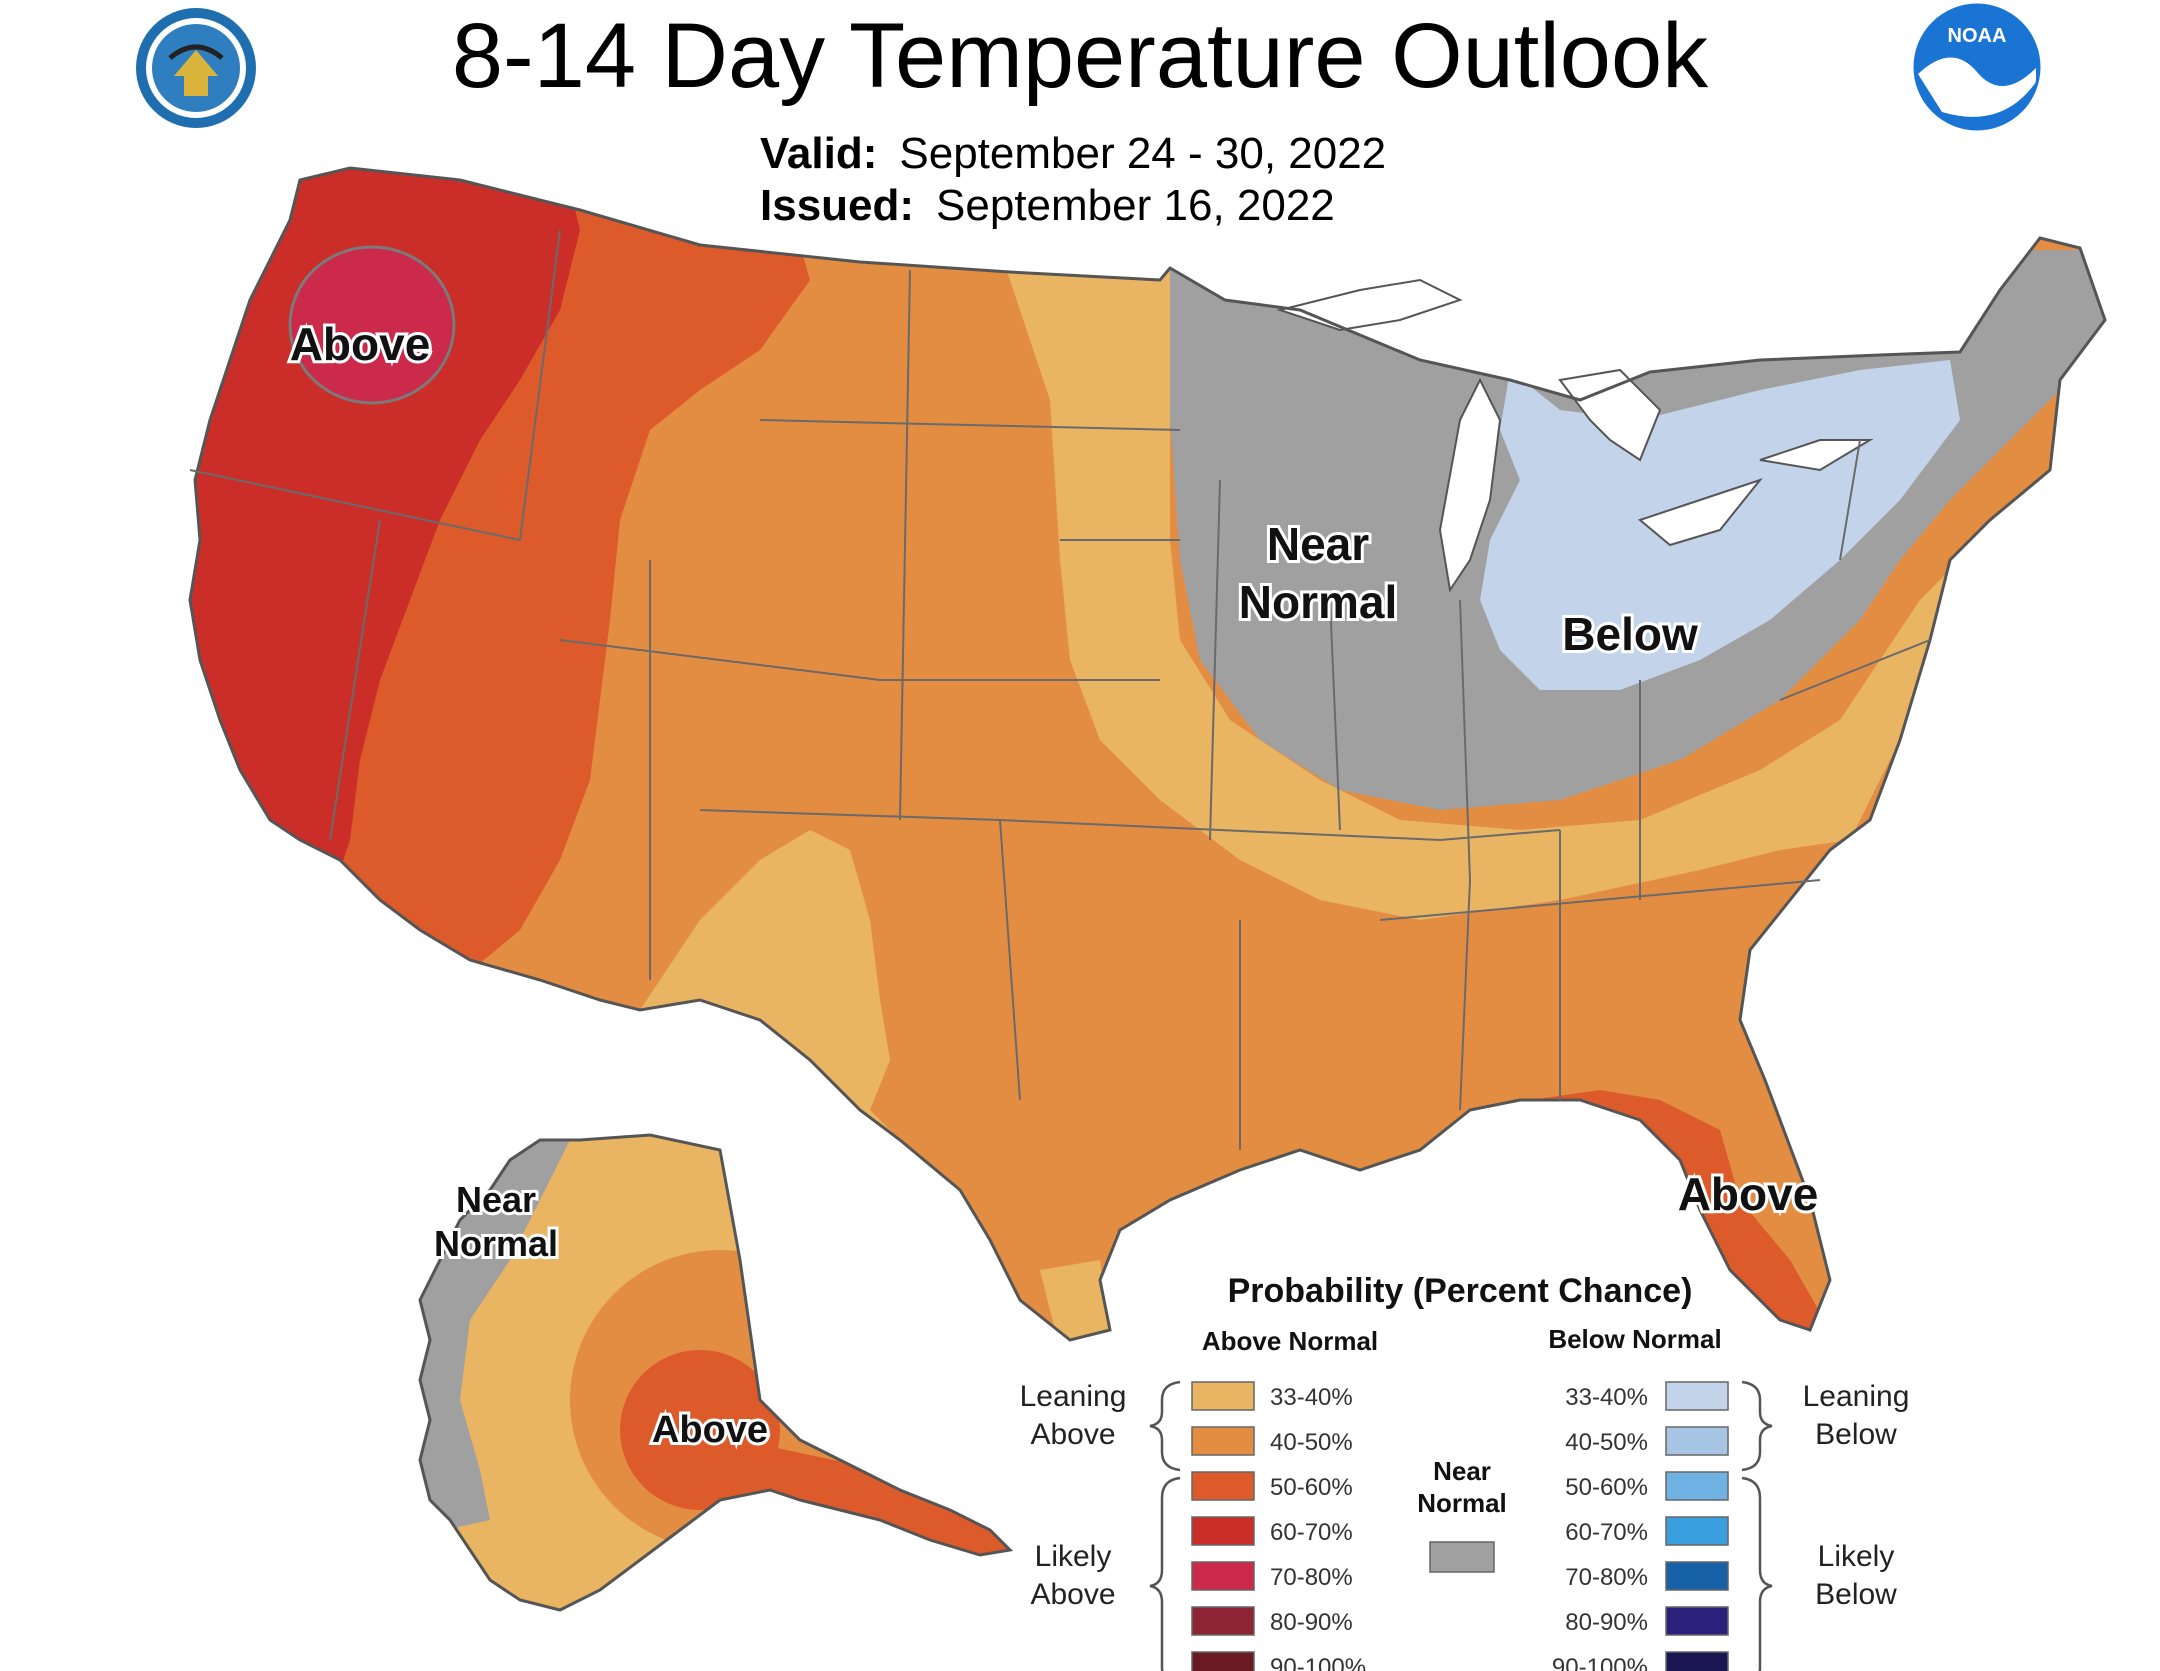 The width and height of the screenshot is (2160, 1671). Describe the element at coordinates (1072, 1434) in the screenshot. I see `leaning-above-2: Above` at that location.